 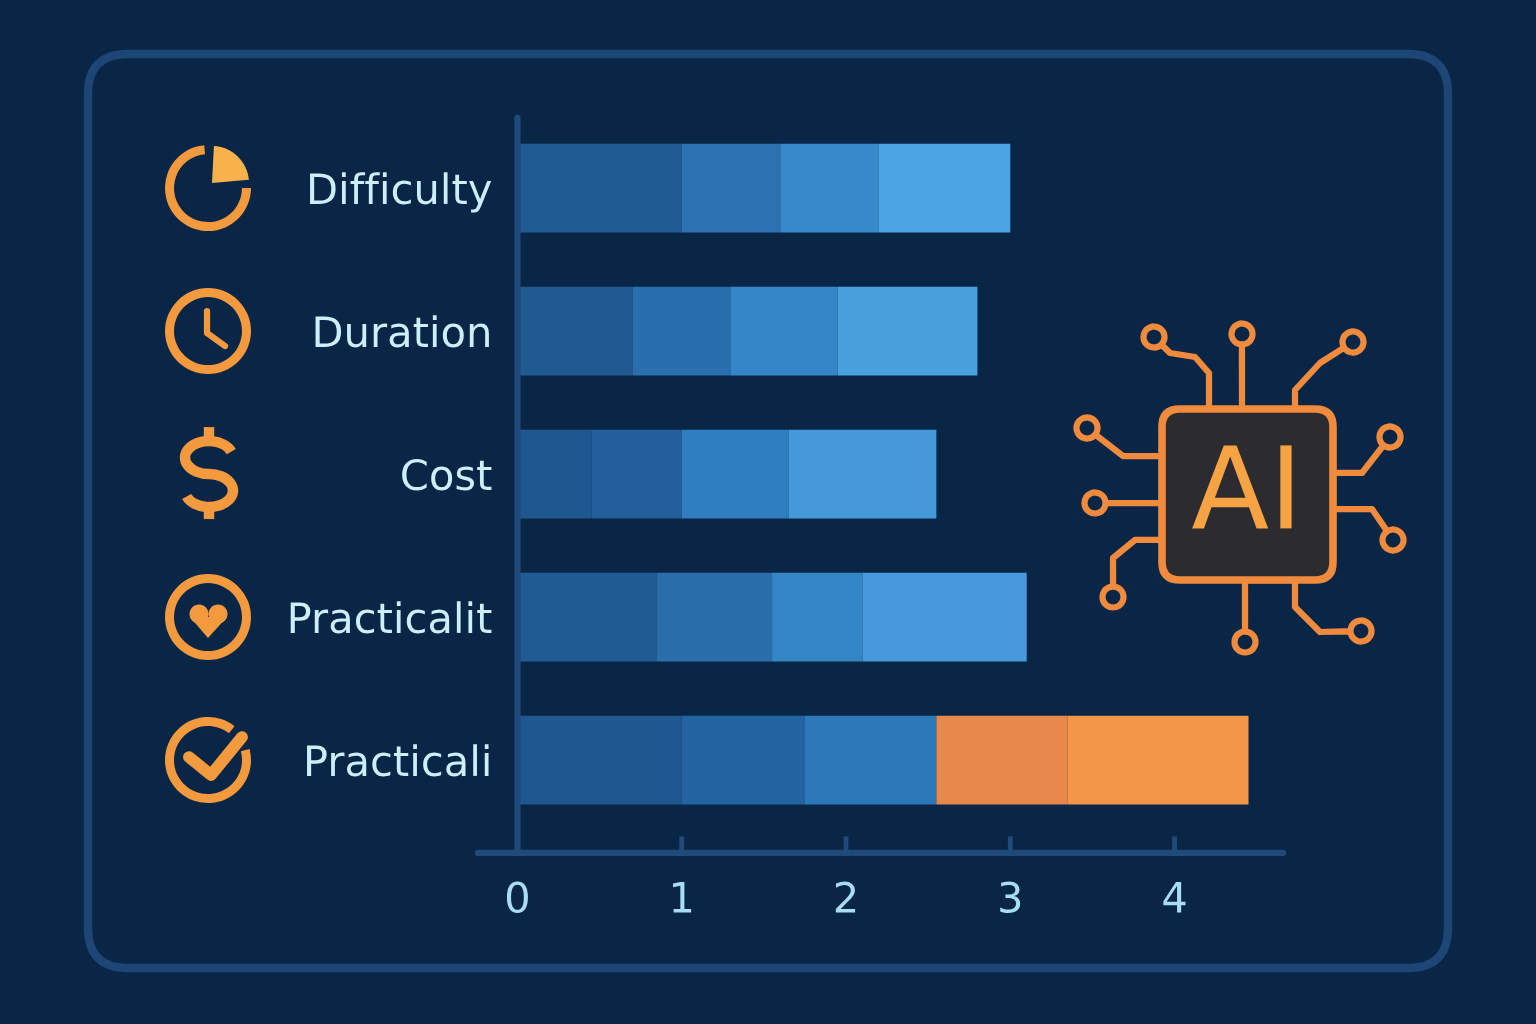 I want to click on y-tick-label: Duration, so click(x=402, y=331).